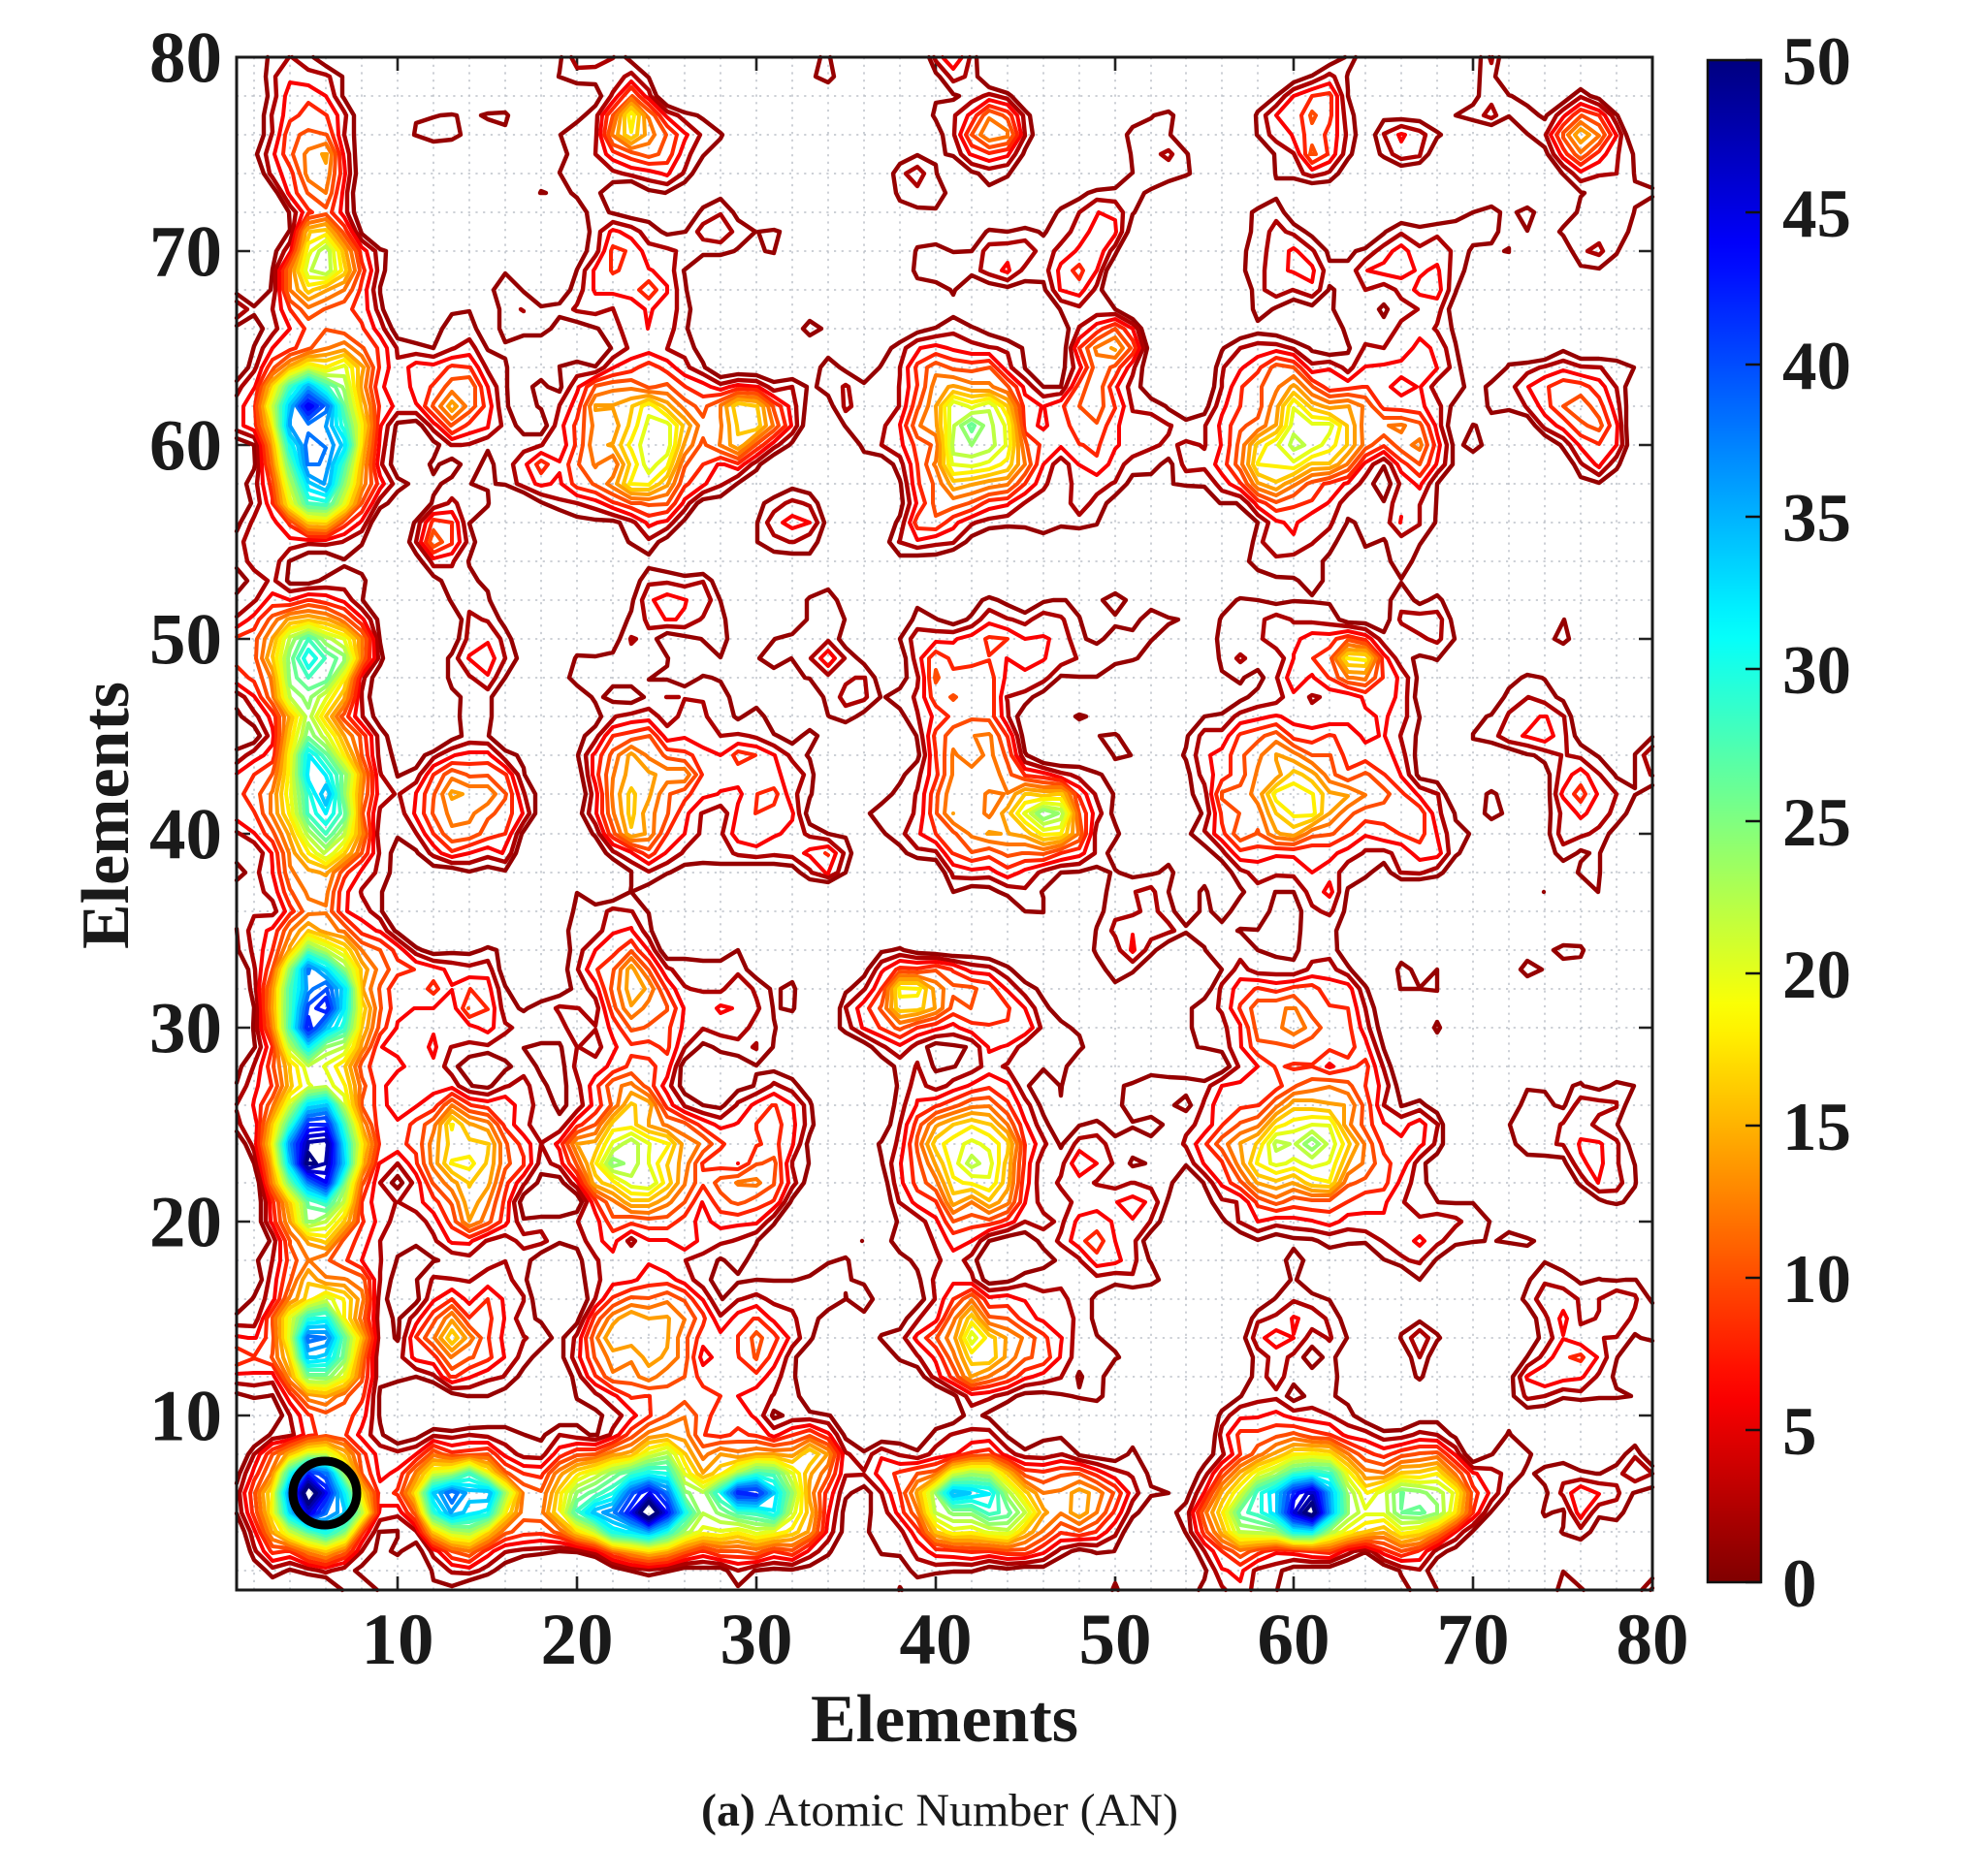  What do you see at coordinates (1816, 518) in the screenshot?
I see `svg-text: 35` at bounding box center [1816, 518].